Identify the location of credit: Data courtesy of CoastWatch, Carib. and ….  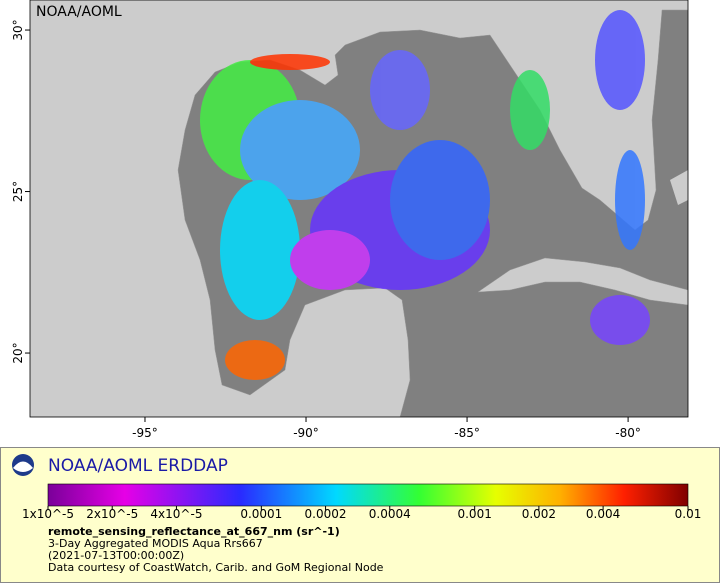
(216, 567).